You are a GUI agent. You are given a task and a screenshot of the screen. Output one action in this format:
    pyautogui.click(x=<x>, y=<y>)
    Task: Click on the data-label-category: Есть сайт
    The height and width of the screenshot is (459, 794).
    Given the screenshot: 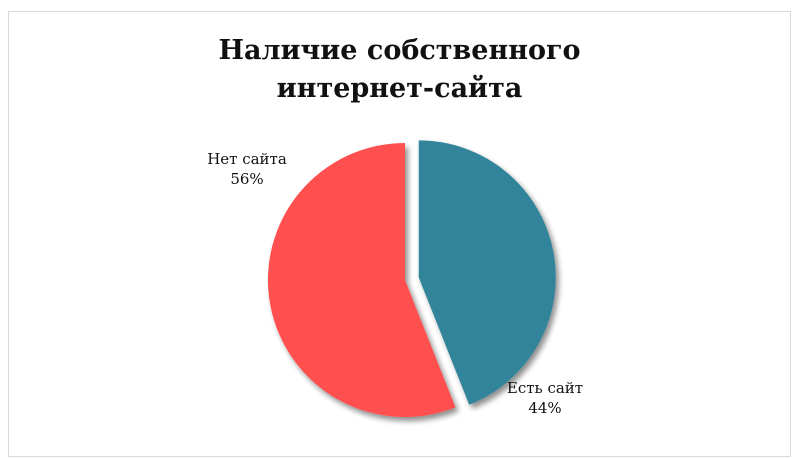 What is the action you would take?
    pyautogui.click(x=545, y=388)
    